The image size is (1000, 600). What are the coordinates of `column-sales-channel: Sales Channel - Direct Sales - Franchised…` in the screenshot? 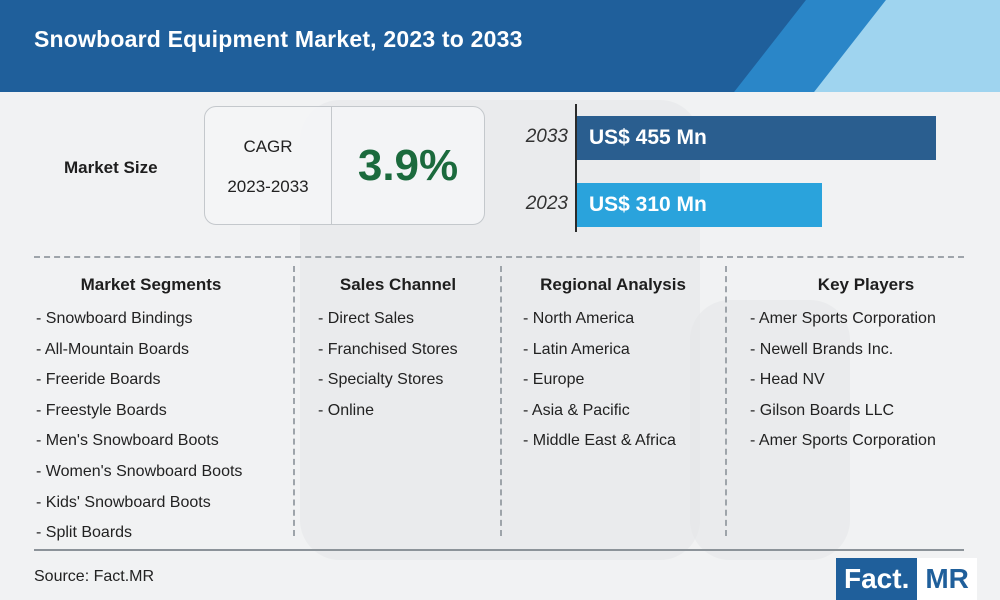 It's located at (398, 350).